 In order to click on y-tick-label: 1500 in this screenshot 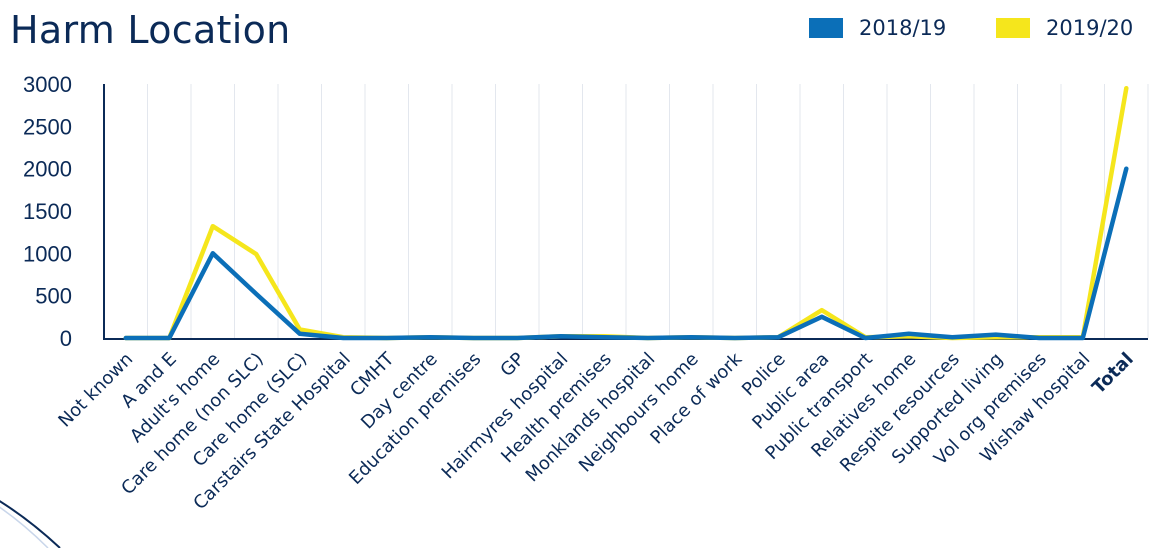, I will do `click(47, 211)`.